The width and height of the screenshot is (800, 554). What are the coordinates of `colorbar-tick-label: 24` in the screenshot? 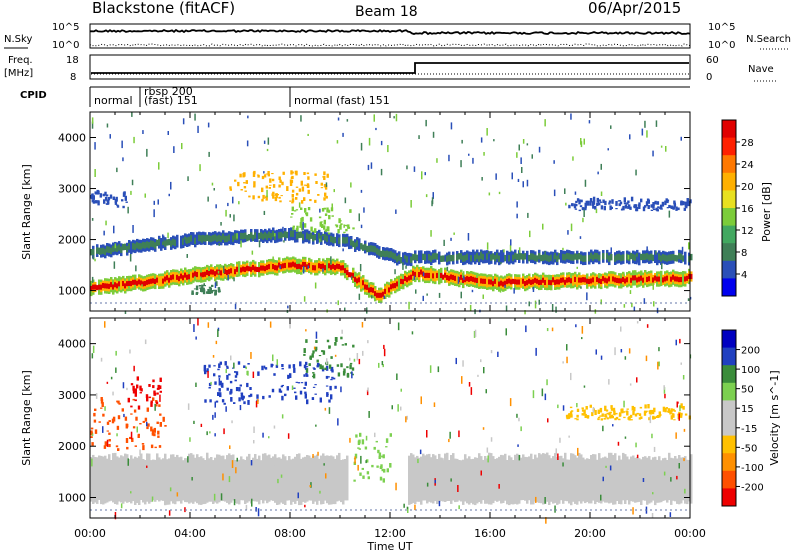 It's located at (747, 165).